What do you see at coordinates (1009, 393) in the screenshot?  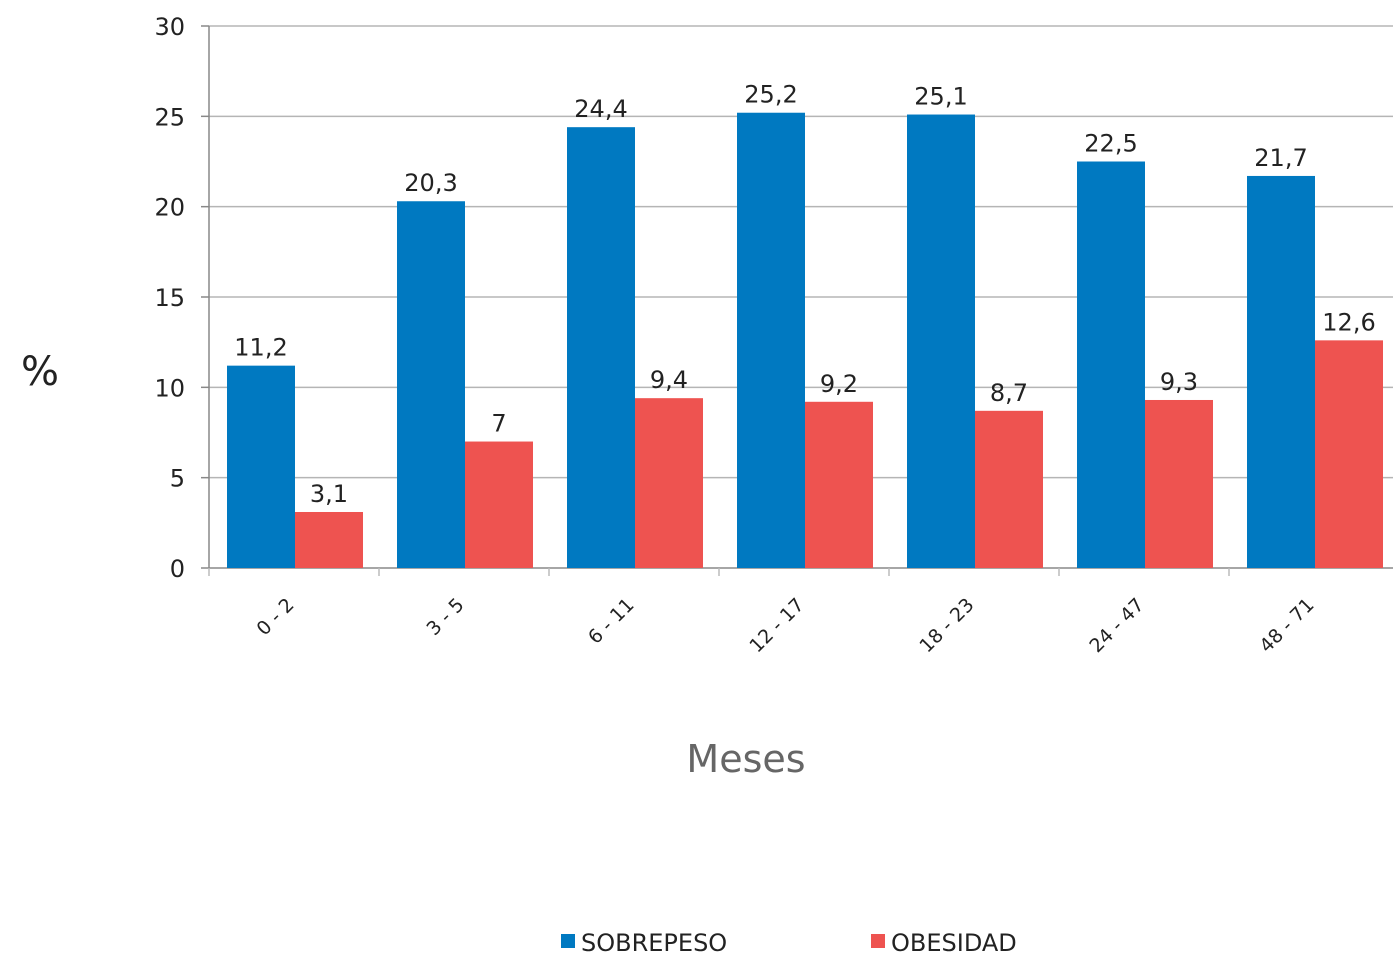 I see `data-label-obesidad-4: 8,7` at bounding box center [1009, 393].